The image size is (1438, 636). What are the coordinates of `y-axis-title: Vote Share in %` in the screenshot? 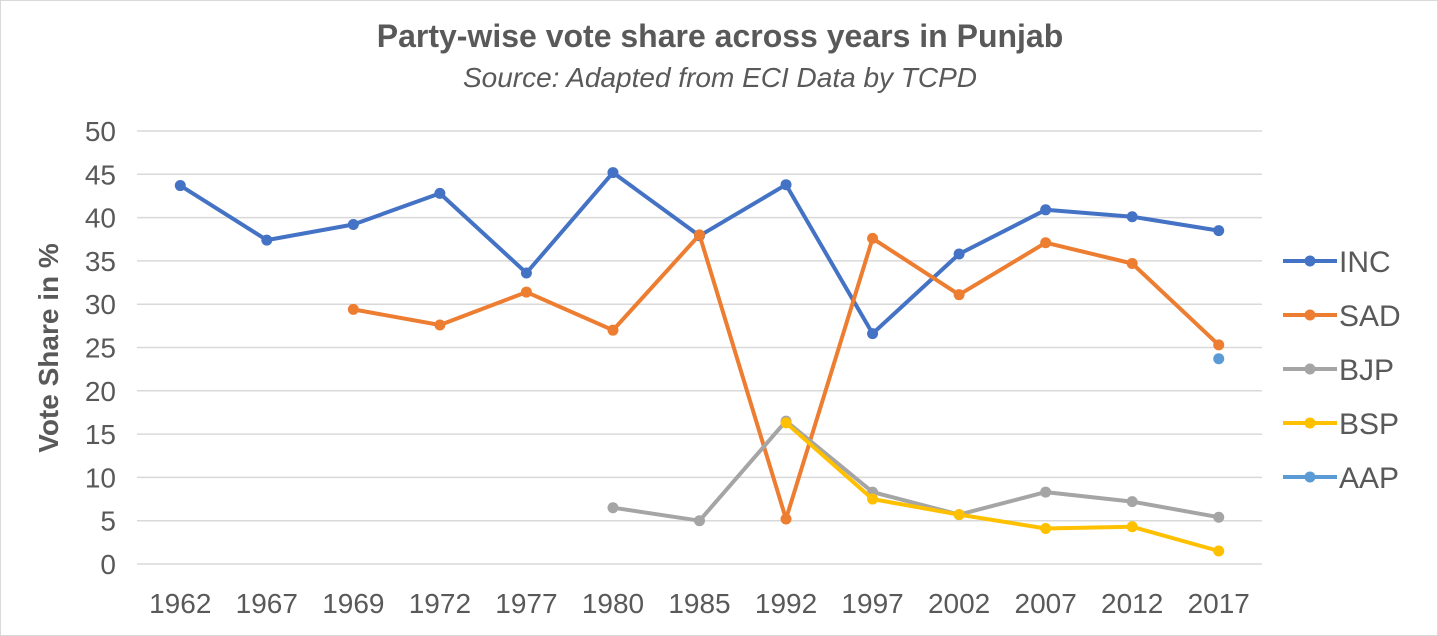 It's located at (48, 348).